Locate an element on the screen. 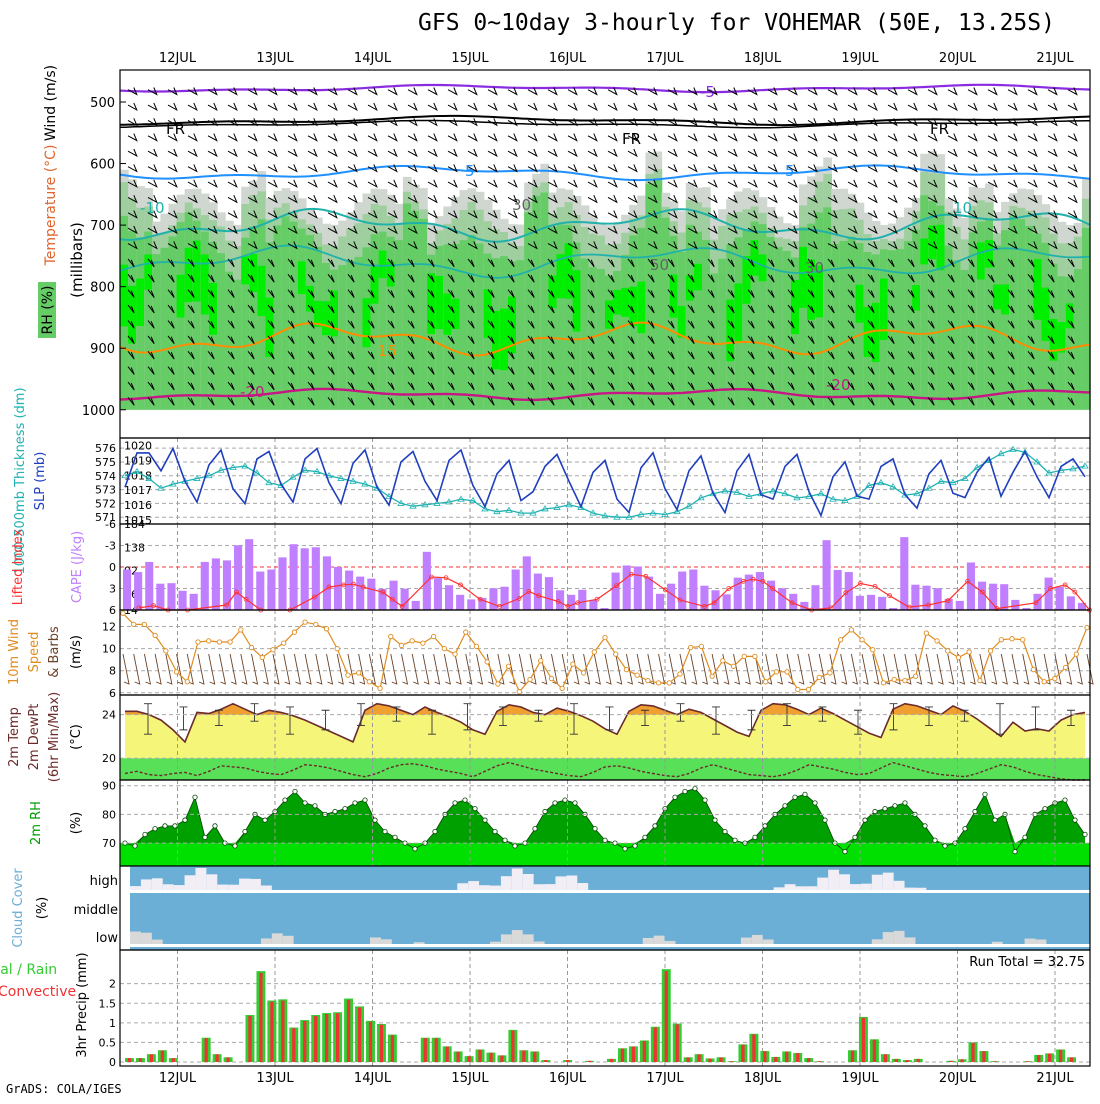 This screenshot has width=1100, height=1104. cloud-divider-high is located at coordinates (610, 891).